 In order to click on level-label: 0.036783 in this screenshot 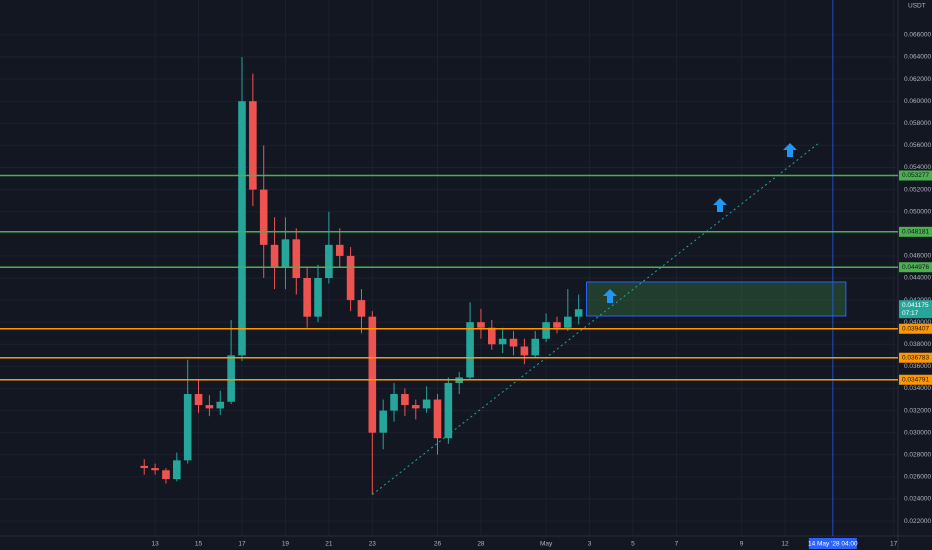, I will do `click(915, 357)`.